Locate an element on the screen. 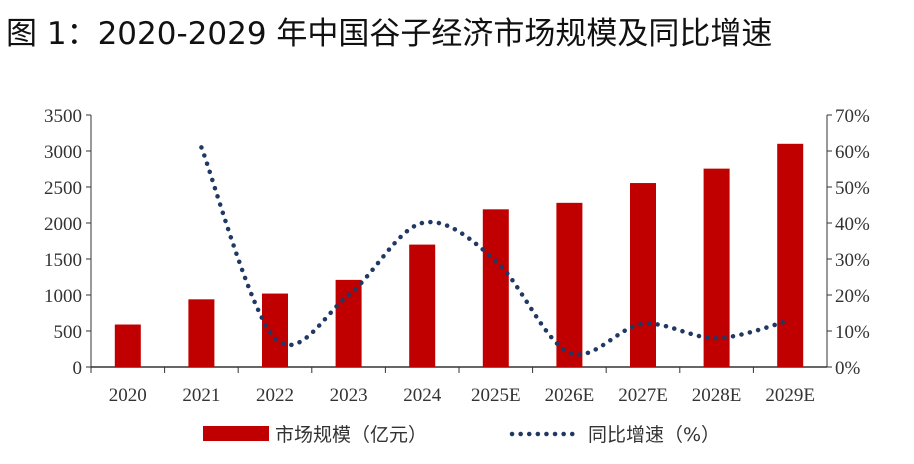  bar-2024 is located at coordinates (422, 305).